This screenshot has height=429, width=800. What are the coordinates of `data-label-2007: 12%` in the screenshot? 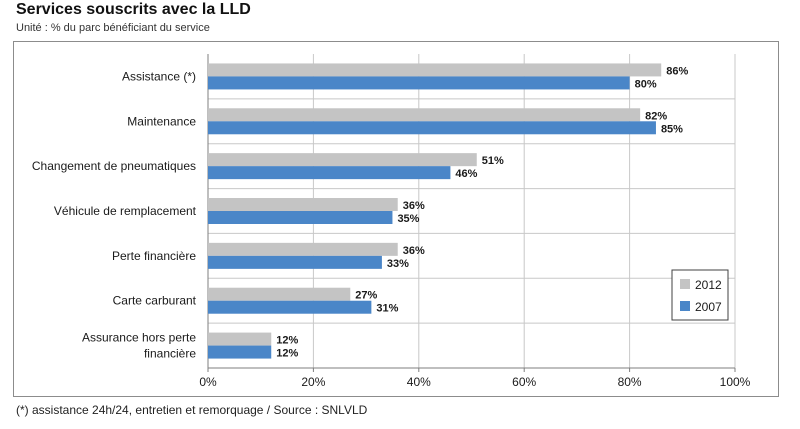 It's located at (287, 354).